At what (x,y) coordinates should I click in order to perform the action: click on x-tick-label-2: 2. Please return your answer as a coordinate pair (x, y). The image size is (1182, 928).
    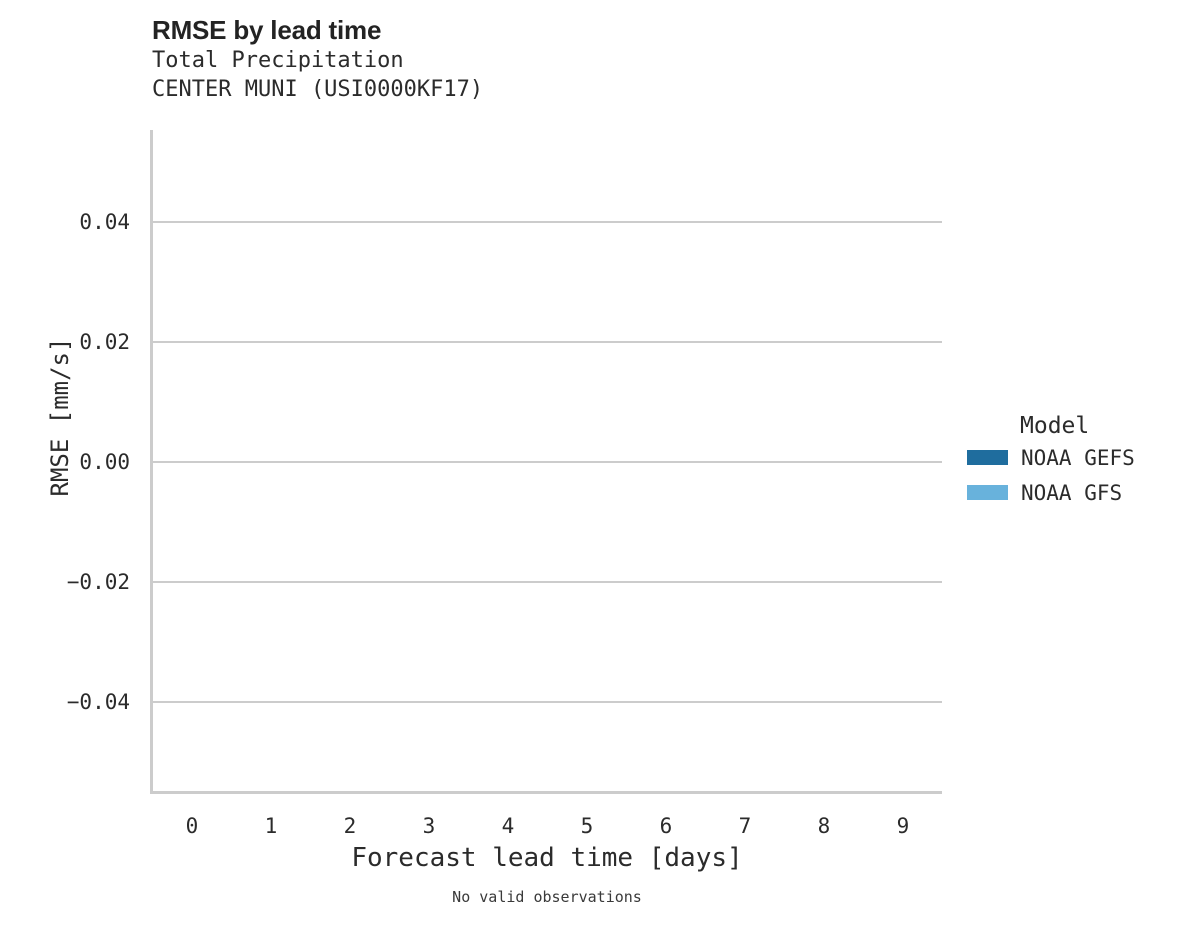
    Looking at the image, I should click on (350, 826).